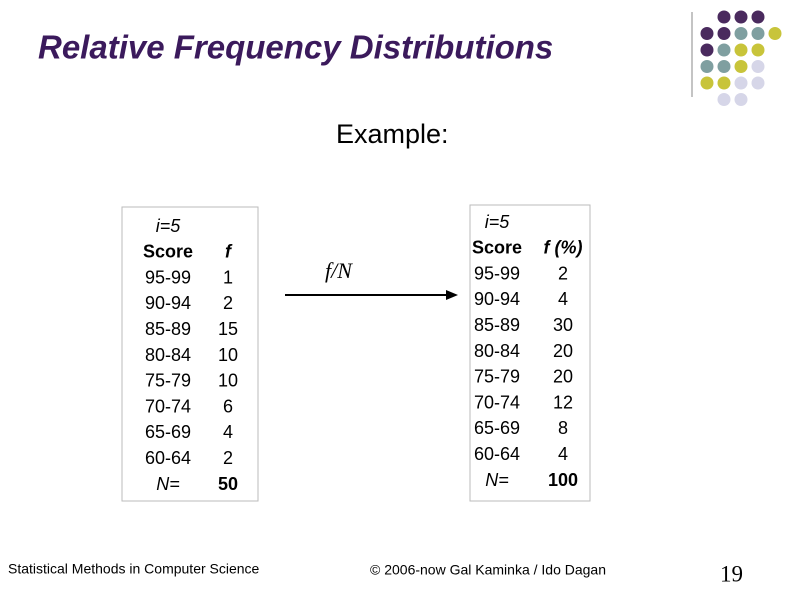  Describe the element at coordinates (339, 270) in the screenshot. I see `arrow-label: f/N` at that location.